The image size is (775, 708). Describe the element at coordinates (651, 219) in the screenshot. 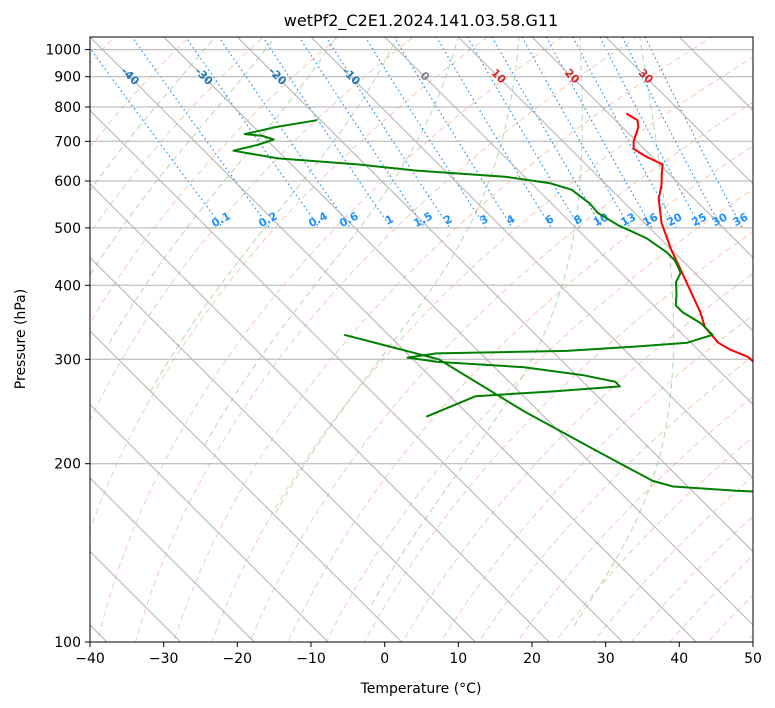

I see `mixing-ratio-label: 16` at that location.